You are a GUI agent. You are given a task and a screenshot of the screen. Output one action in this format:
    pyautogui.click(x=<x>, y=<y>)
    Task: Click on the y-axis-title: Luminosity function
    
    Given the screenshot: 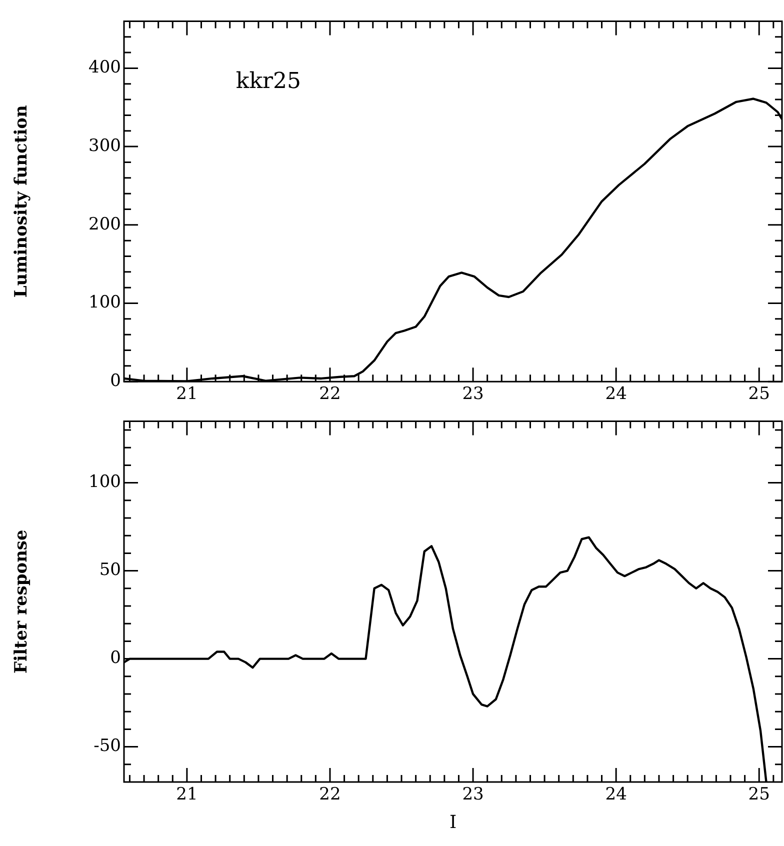 What is the action you would take?
    pyautogui.click(x=22, y=201)
    